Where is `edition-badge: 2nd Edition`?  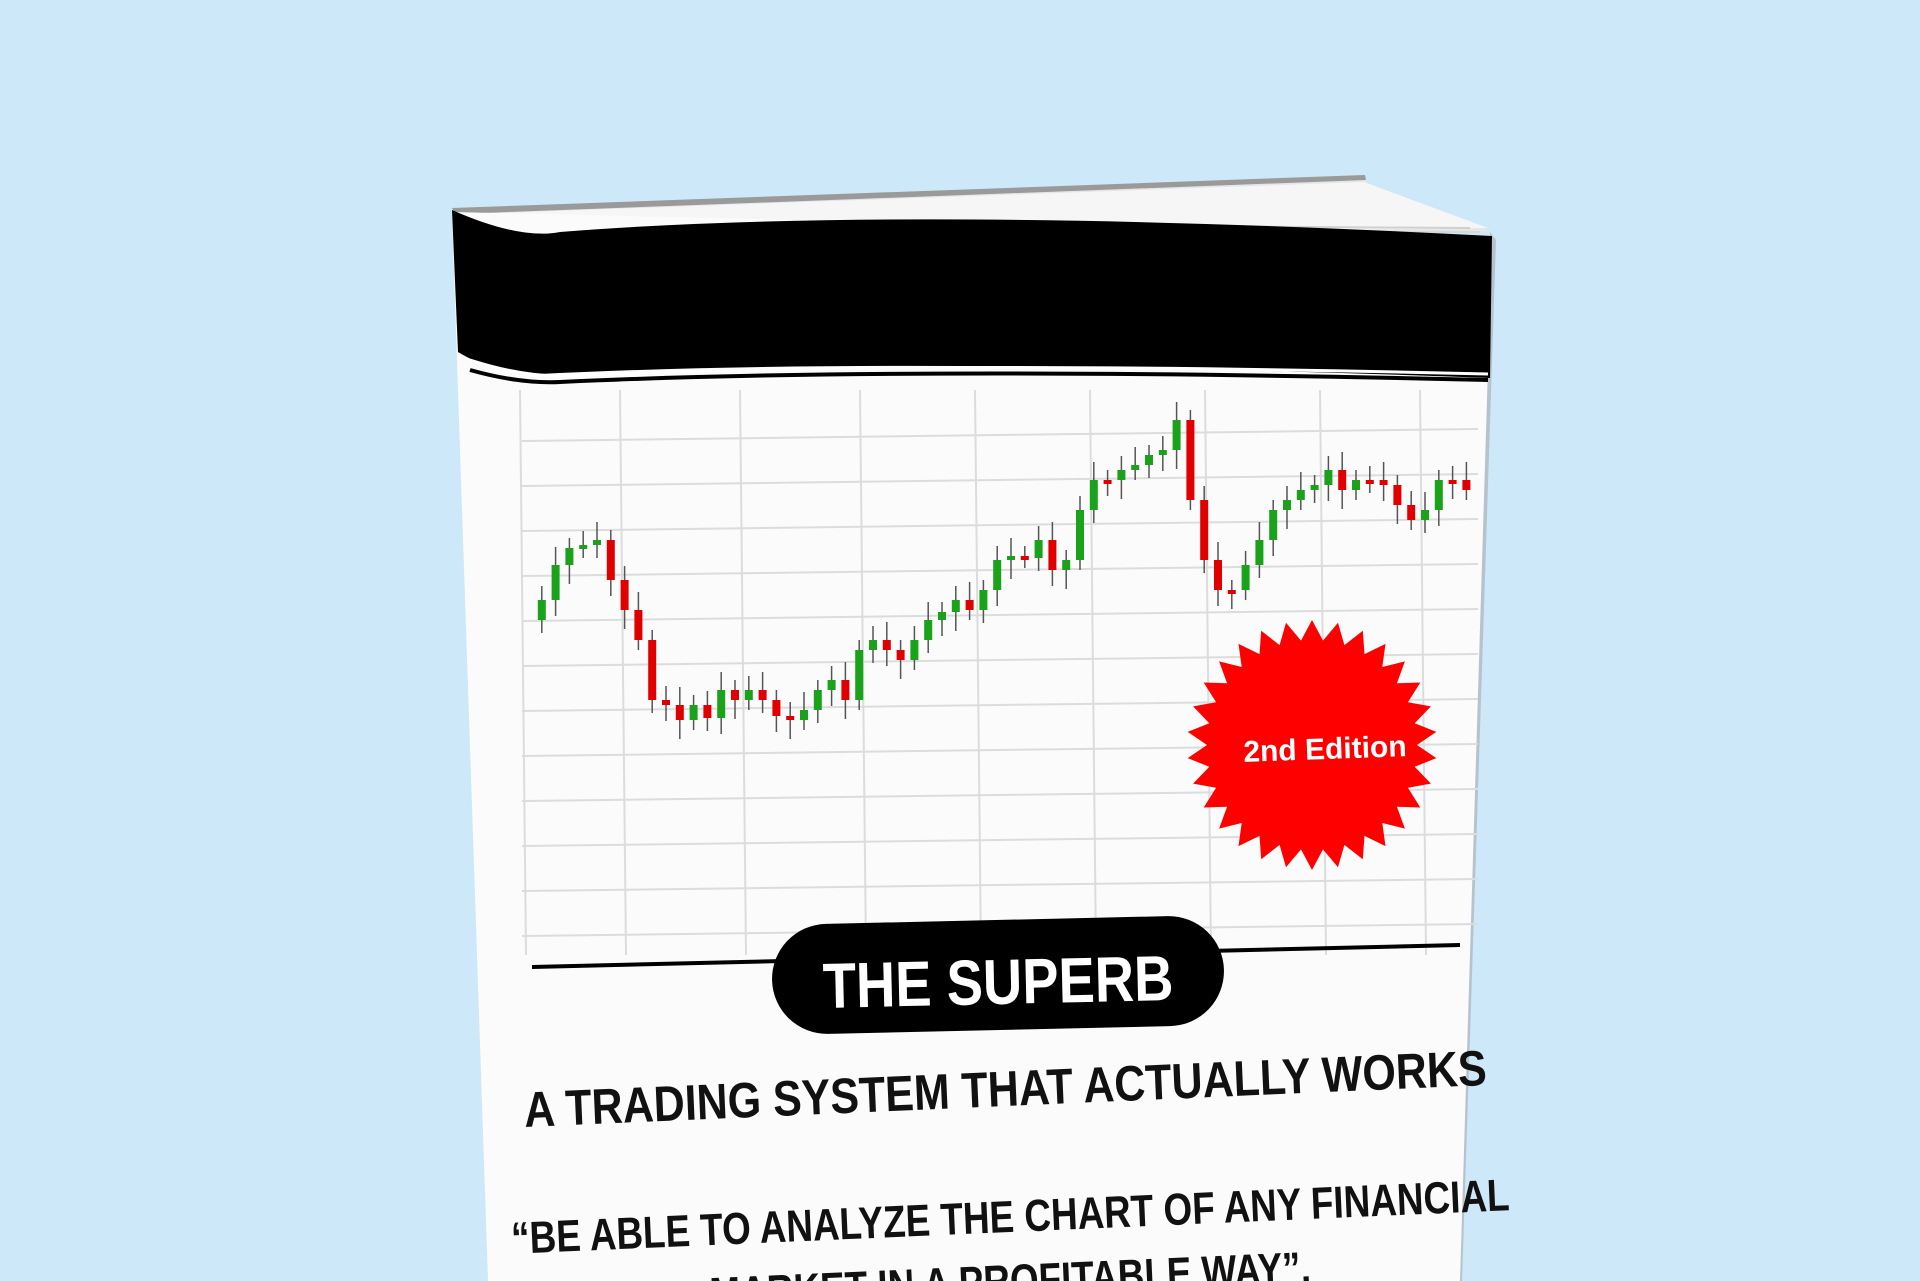 edition-badge: 2nd Edition is located at coordinates (1312, 745).